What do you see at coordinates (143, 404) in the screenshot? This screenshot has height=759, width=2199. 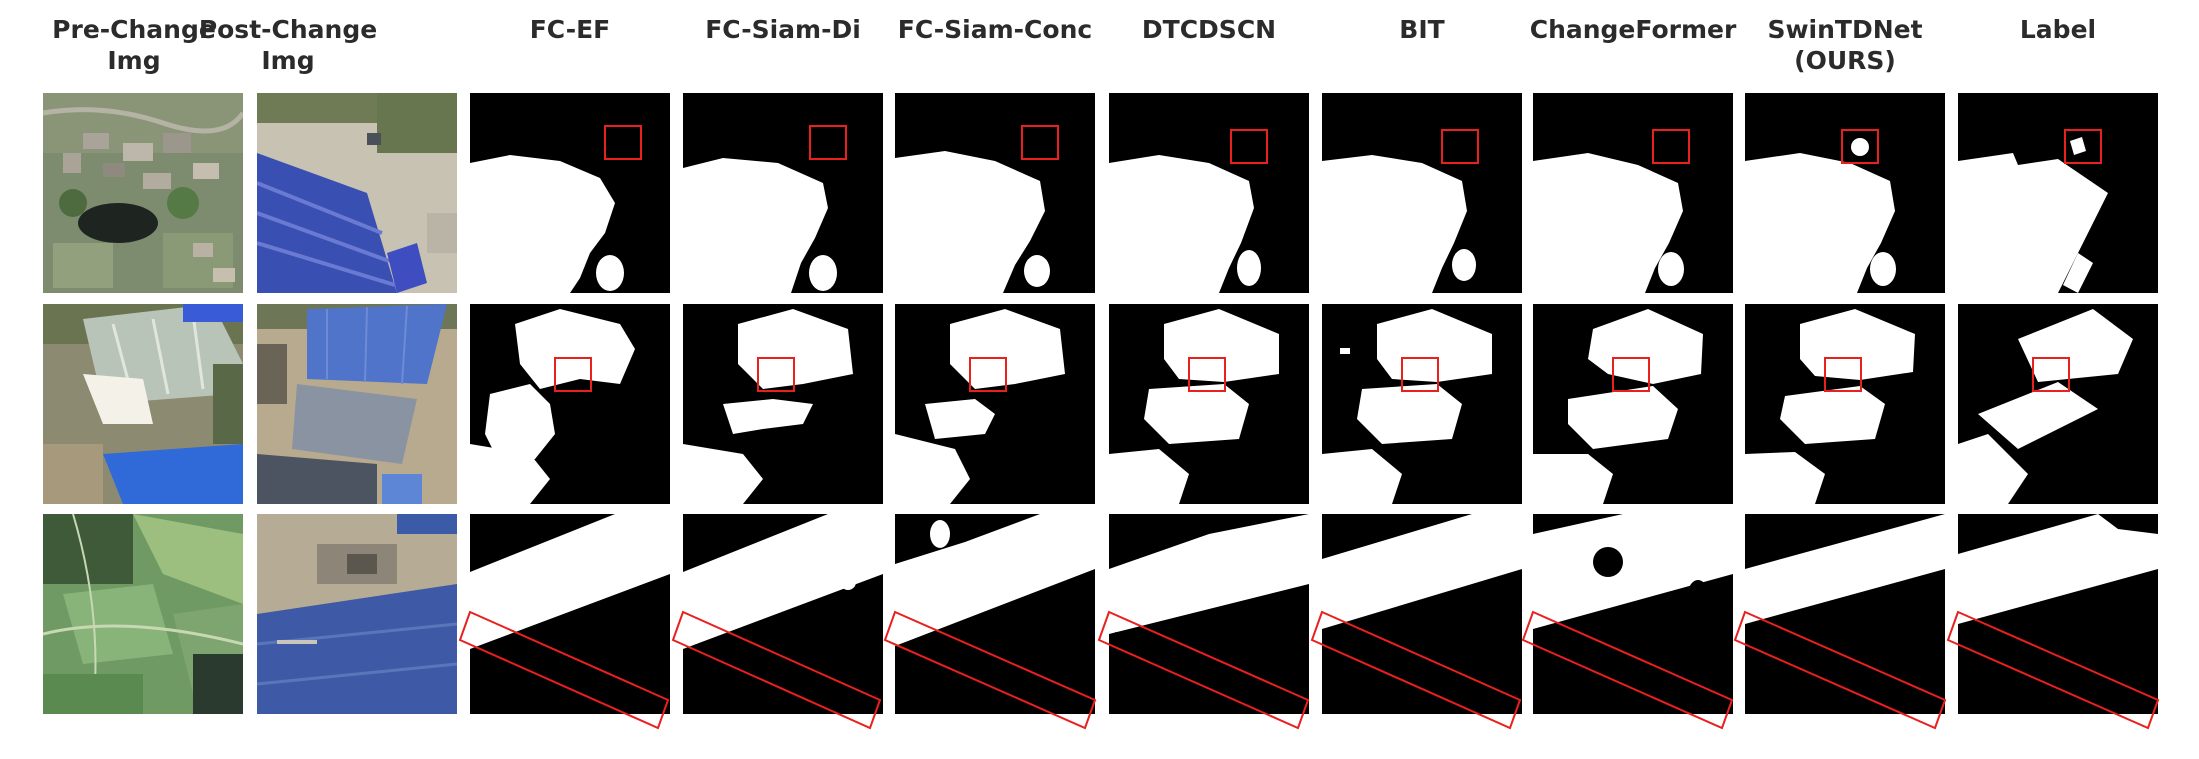 I see `pre-change-image-row2` at bounding box center [143, 404].